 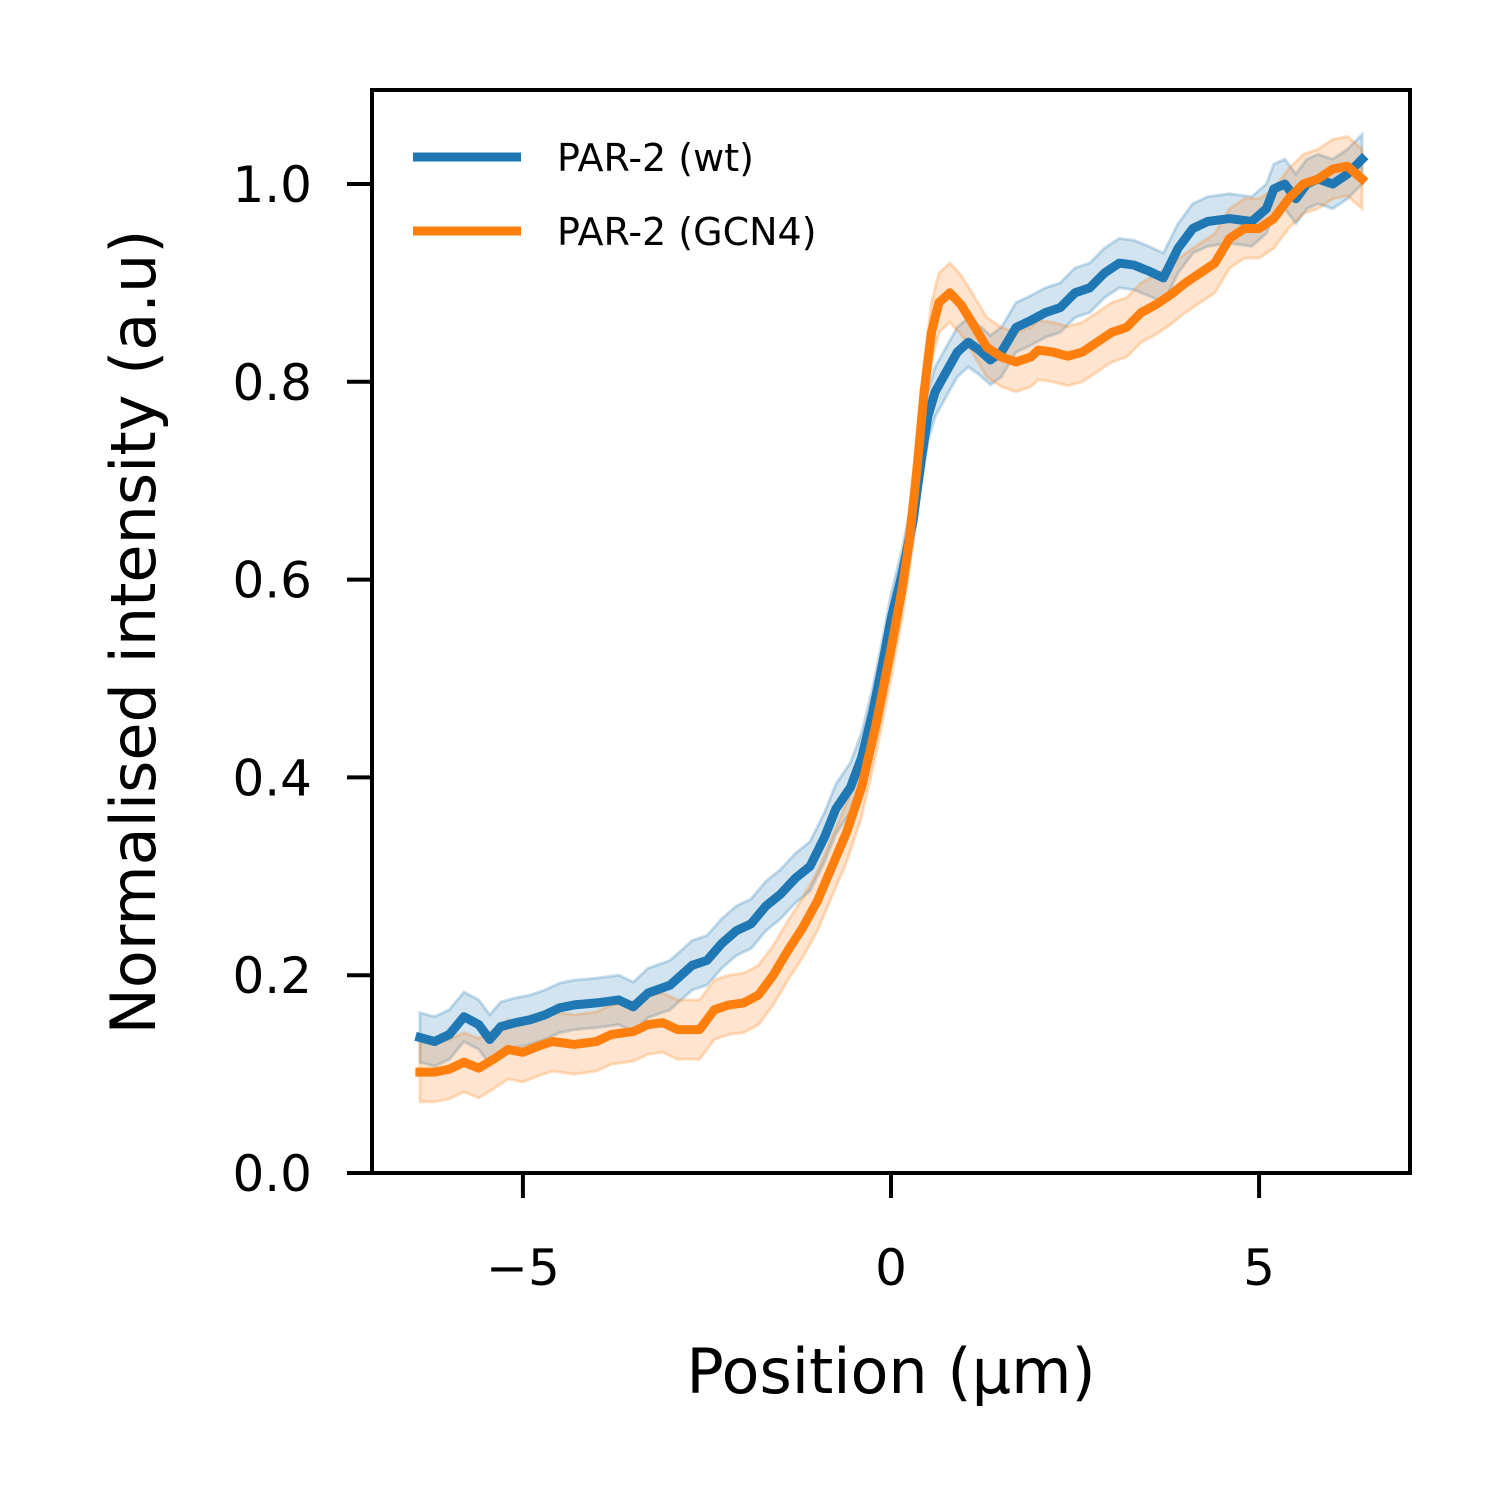 What do you see at coordinates (687, 232) in the screenshot?
I see `legend-label-2: PAR-2 (GCN4)` at bounding box center [687, 232].